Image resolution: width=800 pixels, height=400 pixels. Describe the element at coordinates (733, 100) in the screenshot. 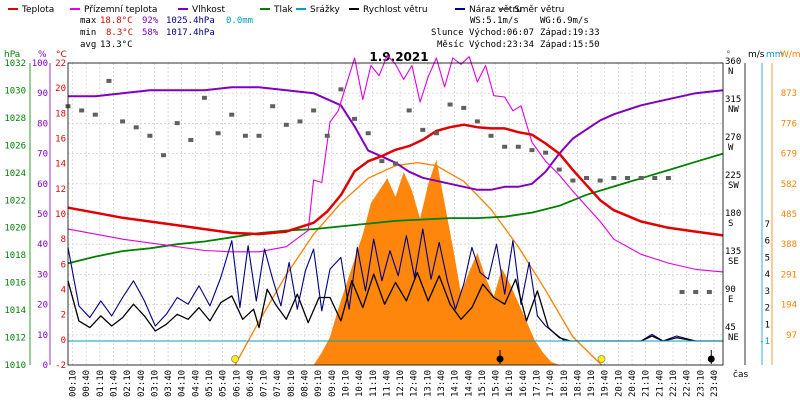

I see `tick-label-dir: 315` at that location.